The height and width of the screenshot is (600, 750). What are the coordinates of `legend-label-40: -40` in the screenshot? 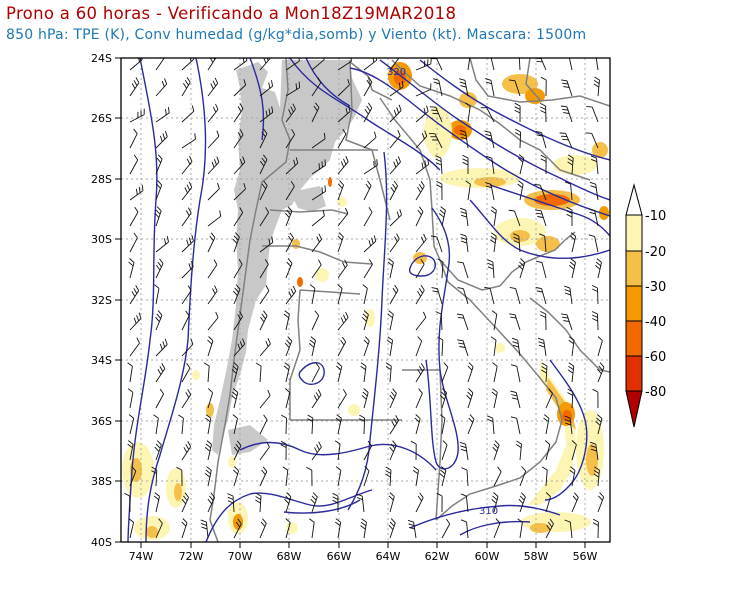 It's located at (655, 322).